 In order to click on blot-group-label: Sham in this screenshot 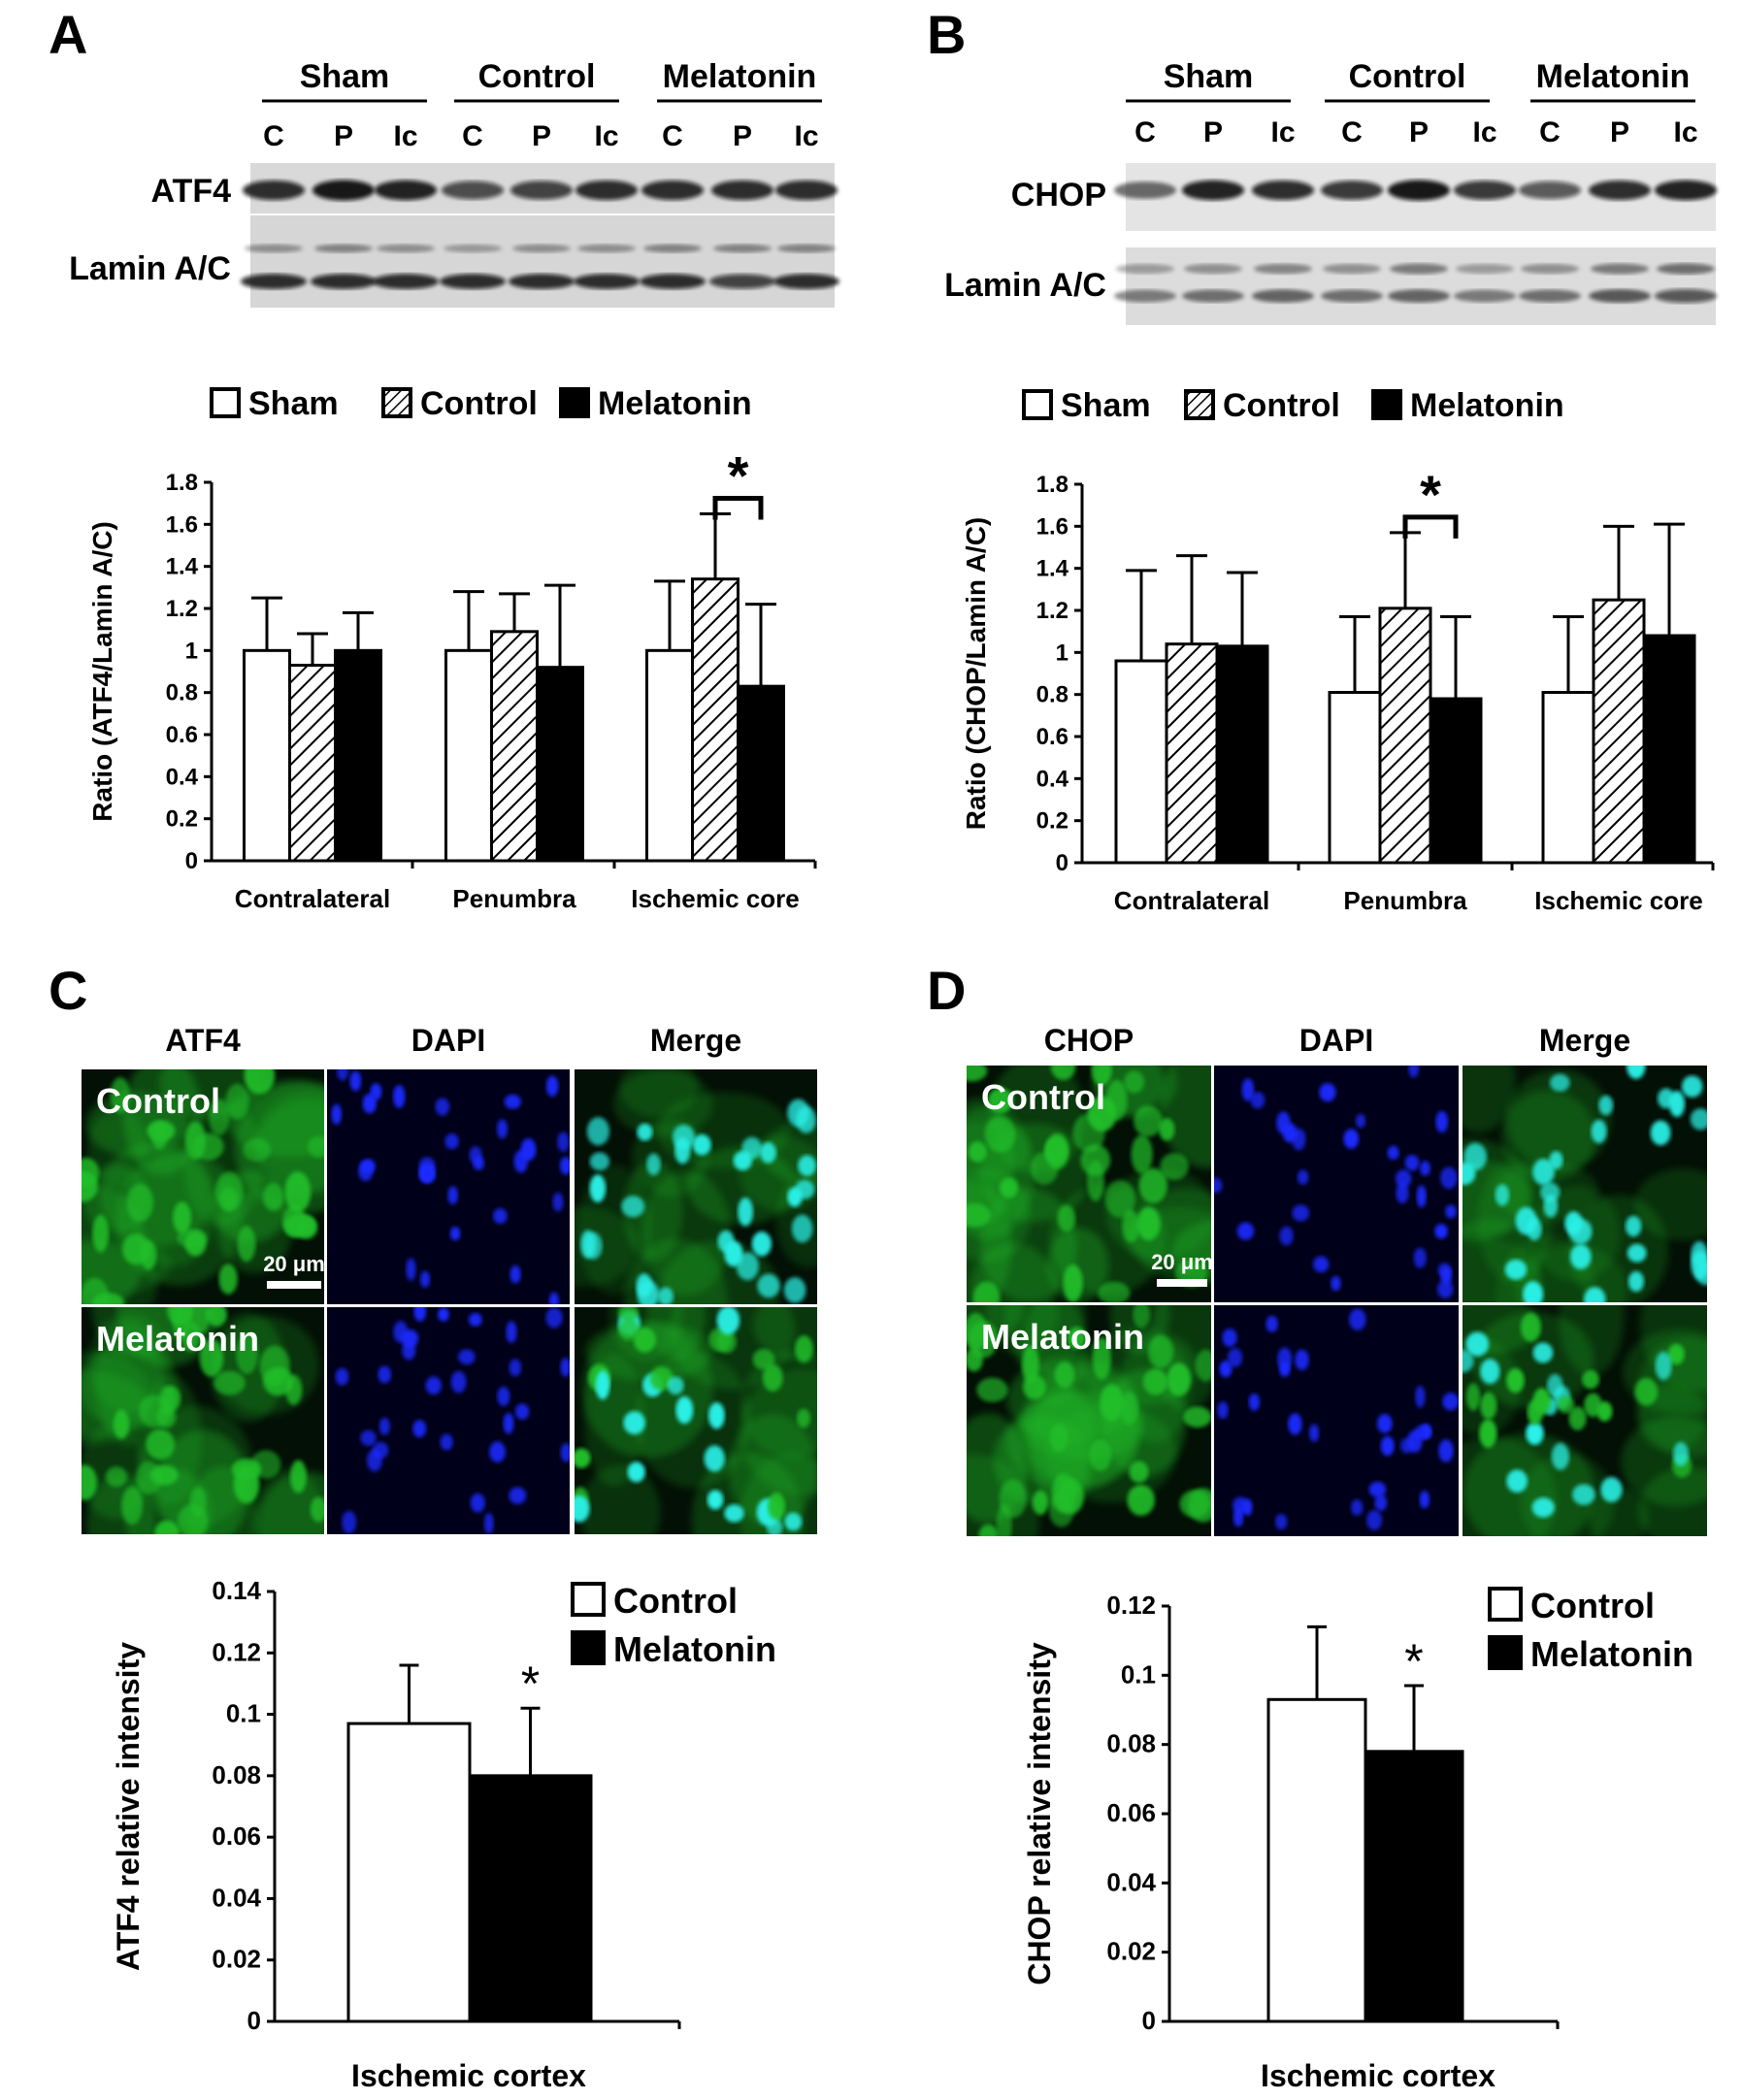, I will do `click(1209, 76)`.